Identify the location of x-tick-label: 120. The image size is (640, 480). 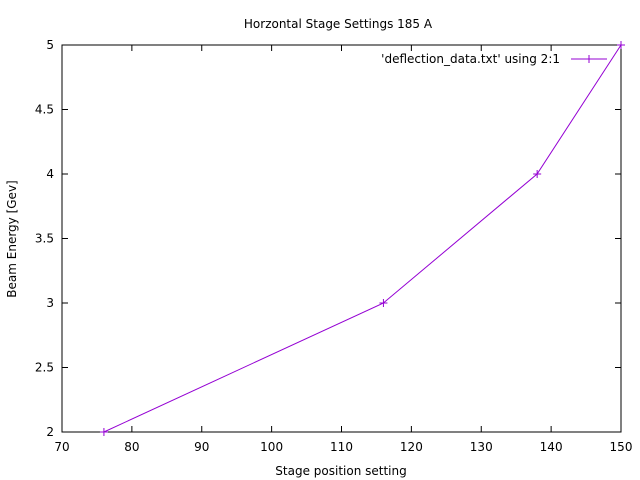
(411, 447).